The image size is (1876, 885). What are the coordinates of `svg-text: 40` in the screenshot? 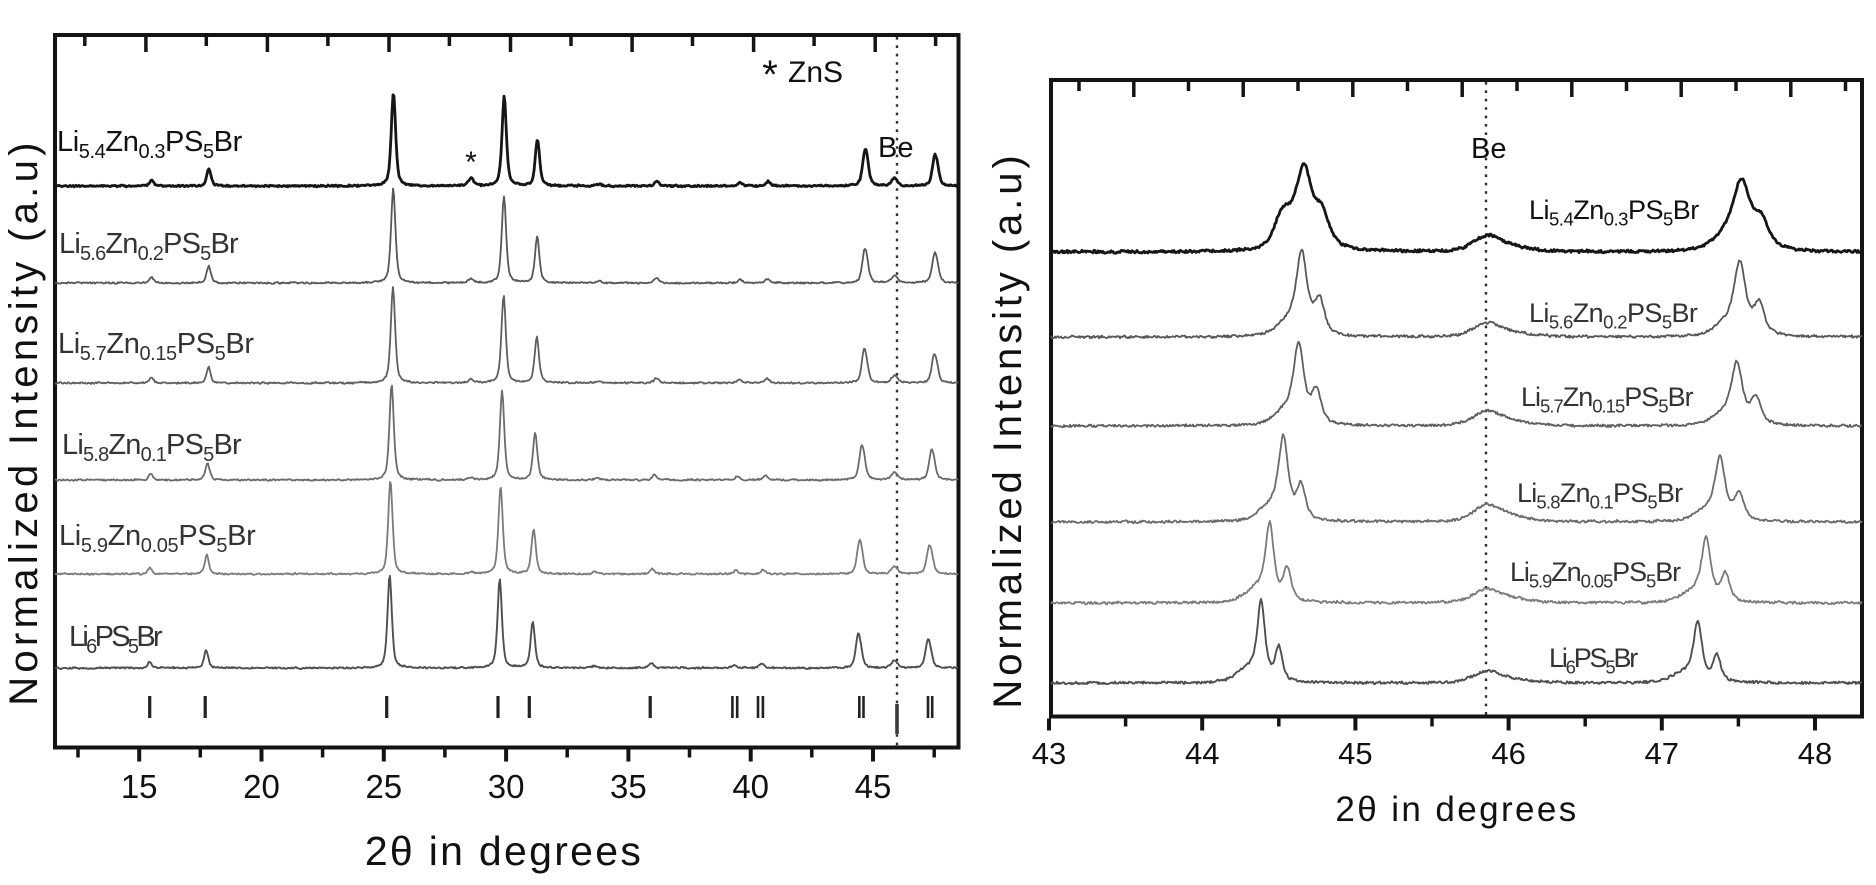 It's located at (750, 786).